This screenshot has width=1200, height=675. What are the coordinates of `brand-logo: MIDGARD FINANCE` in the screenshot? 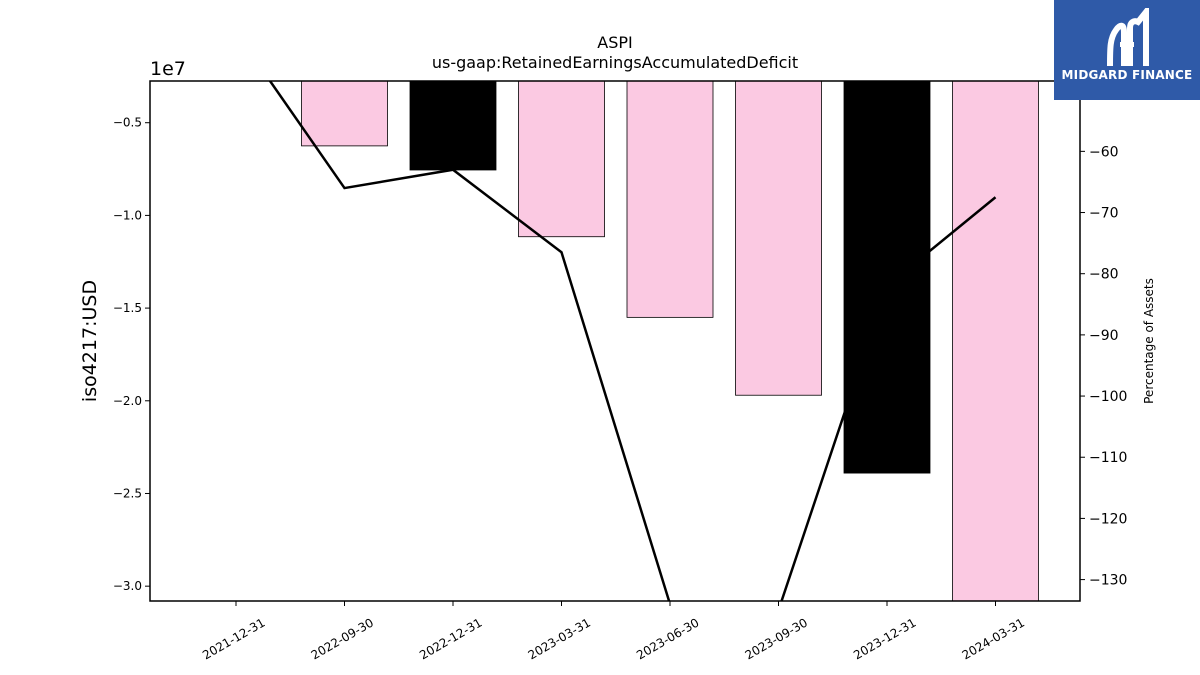 It's located at (1127, 50).